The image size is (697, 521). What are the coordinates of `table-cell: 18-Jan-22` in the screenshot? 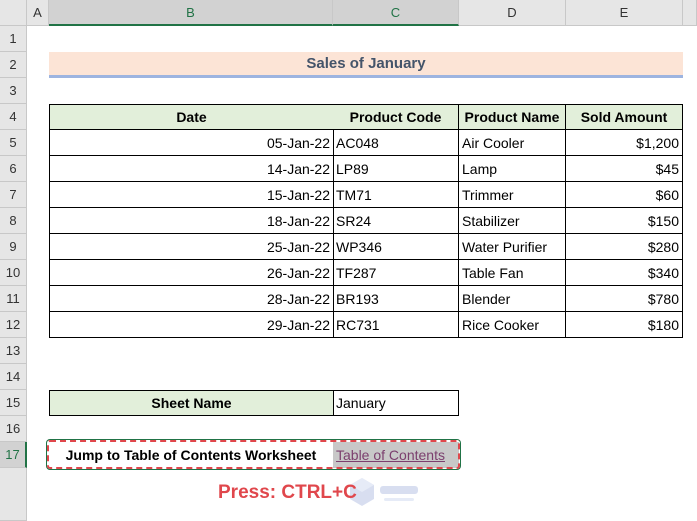 It's located at (191, 221).